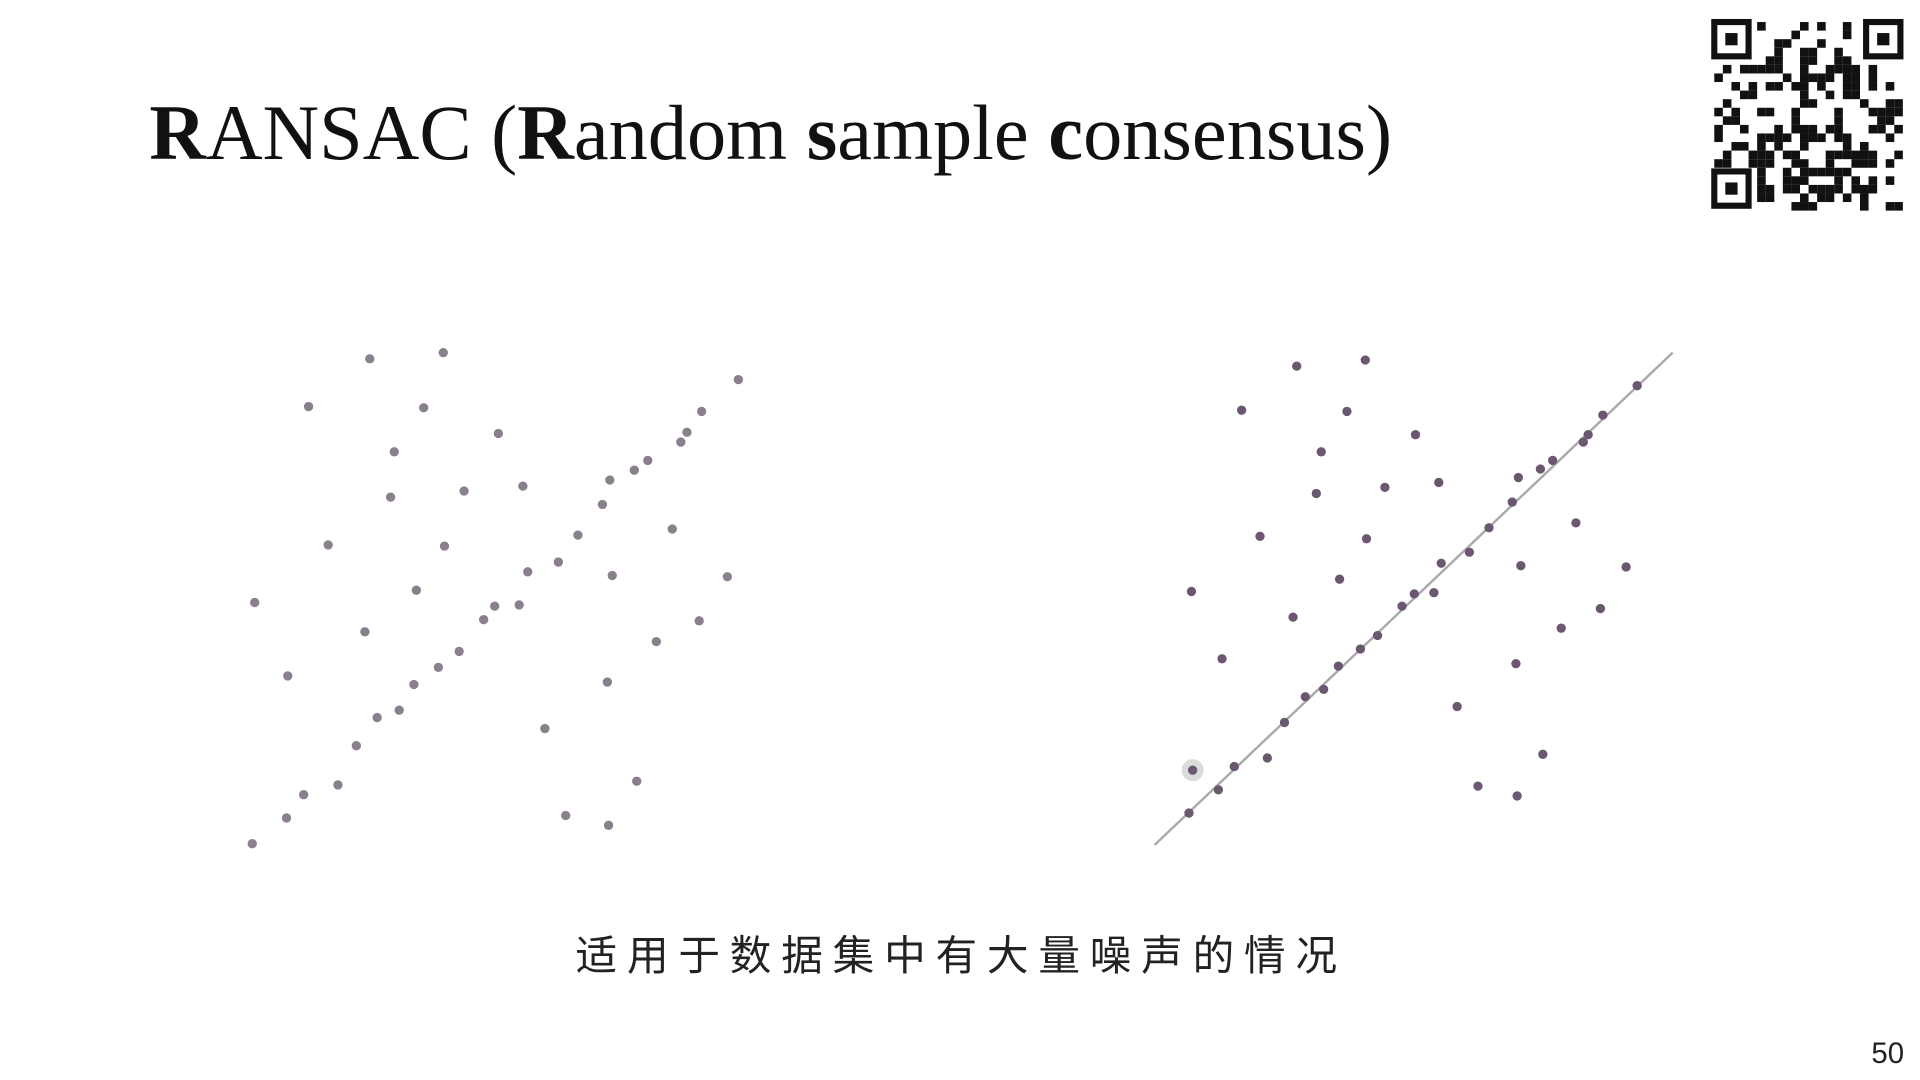 The width and height of the screenshot is (1920, 1080). What do you see at coordinates (942, 132) in the screenshot?
I see `title-part: ample` at bounding box center [942, 132].